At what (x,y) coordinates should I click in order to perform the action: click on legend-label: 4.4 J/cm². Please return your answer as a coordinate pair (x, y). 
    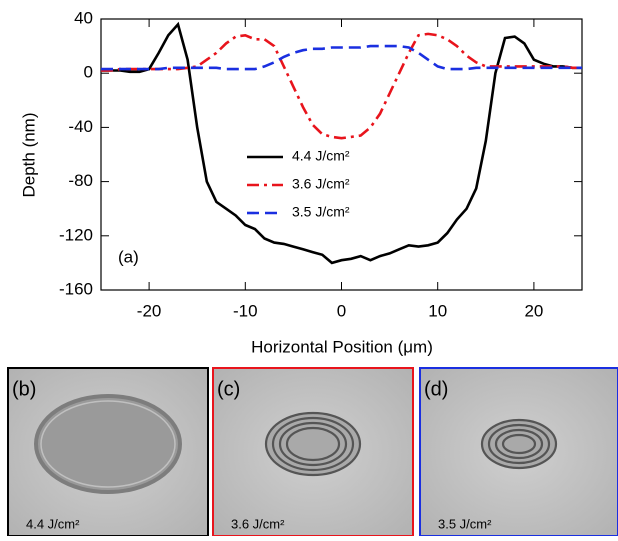
    Looking at the image, I should click on (321, 156).